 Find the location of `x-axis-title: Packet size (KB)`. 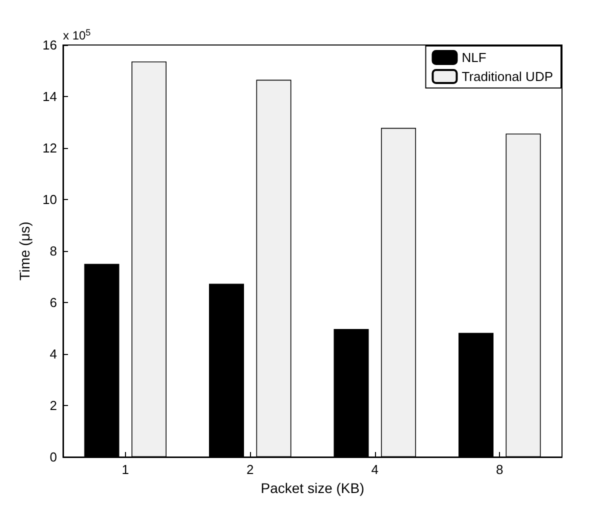

x-axis-title: Packet size (KB) is located at coordinates (312, 488).